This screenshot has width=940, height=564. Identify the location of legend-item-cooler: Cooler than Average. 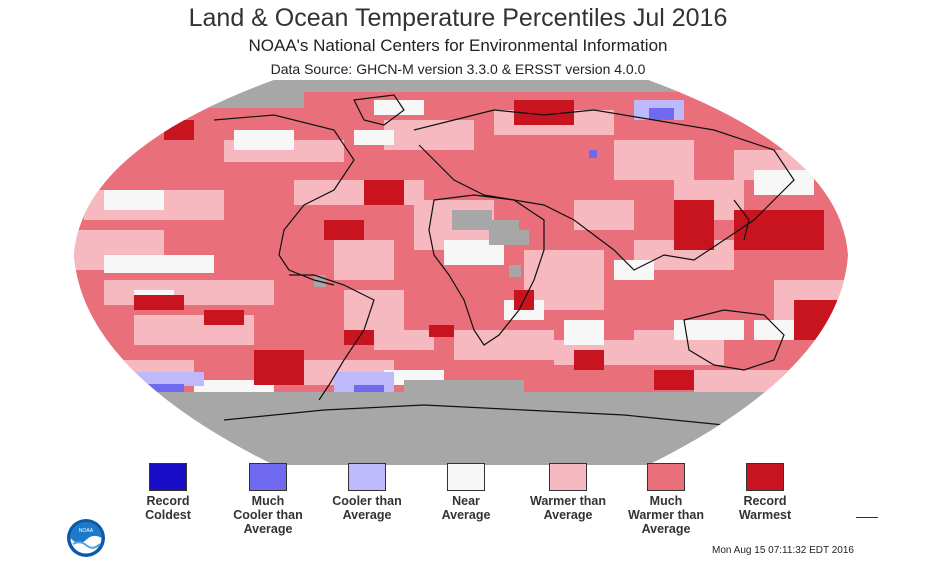
(367, 492).